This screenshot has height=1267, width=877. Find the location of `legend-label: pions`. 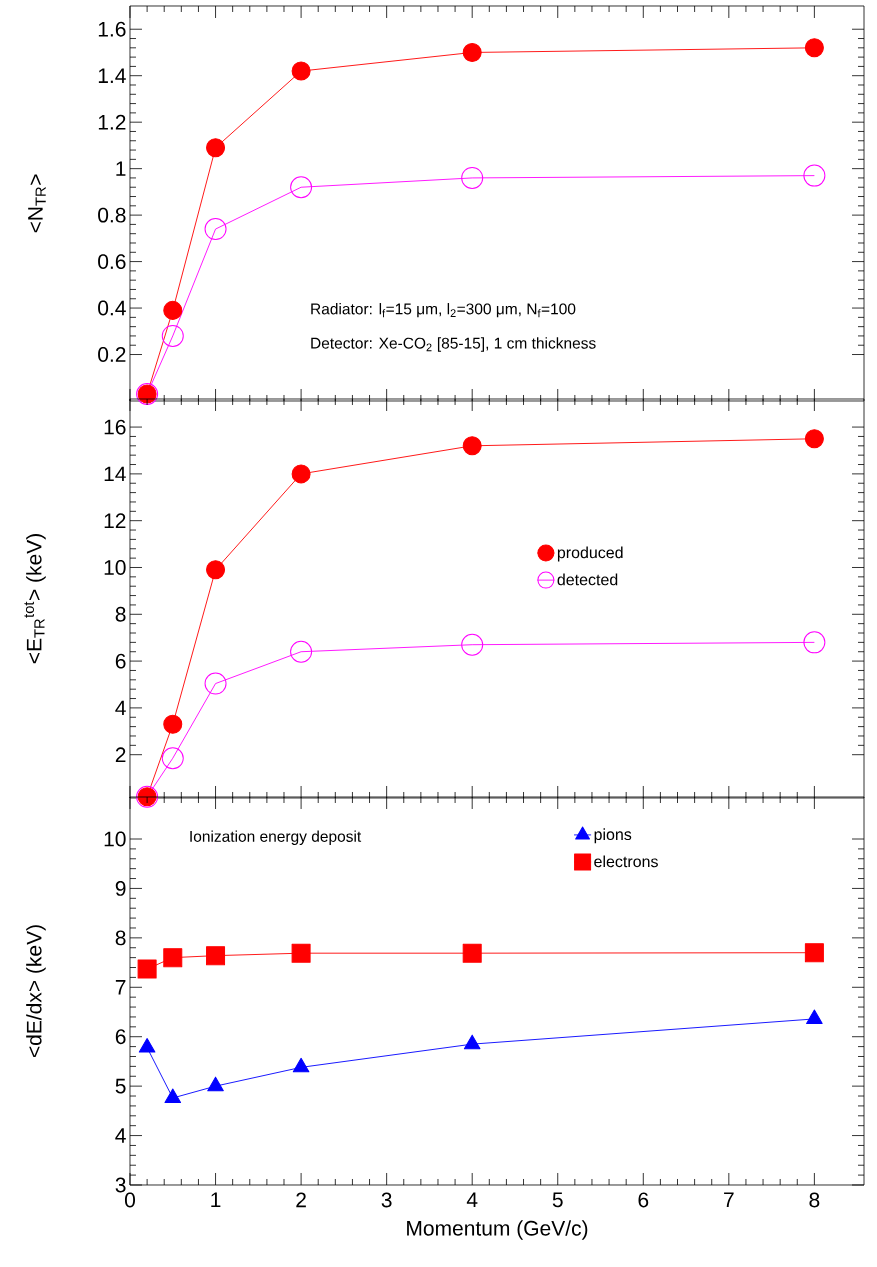

legend-label: pions is located at coordinates (613, 836).